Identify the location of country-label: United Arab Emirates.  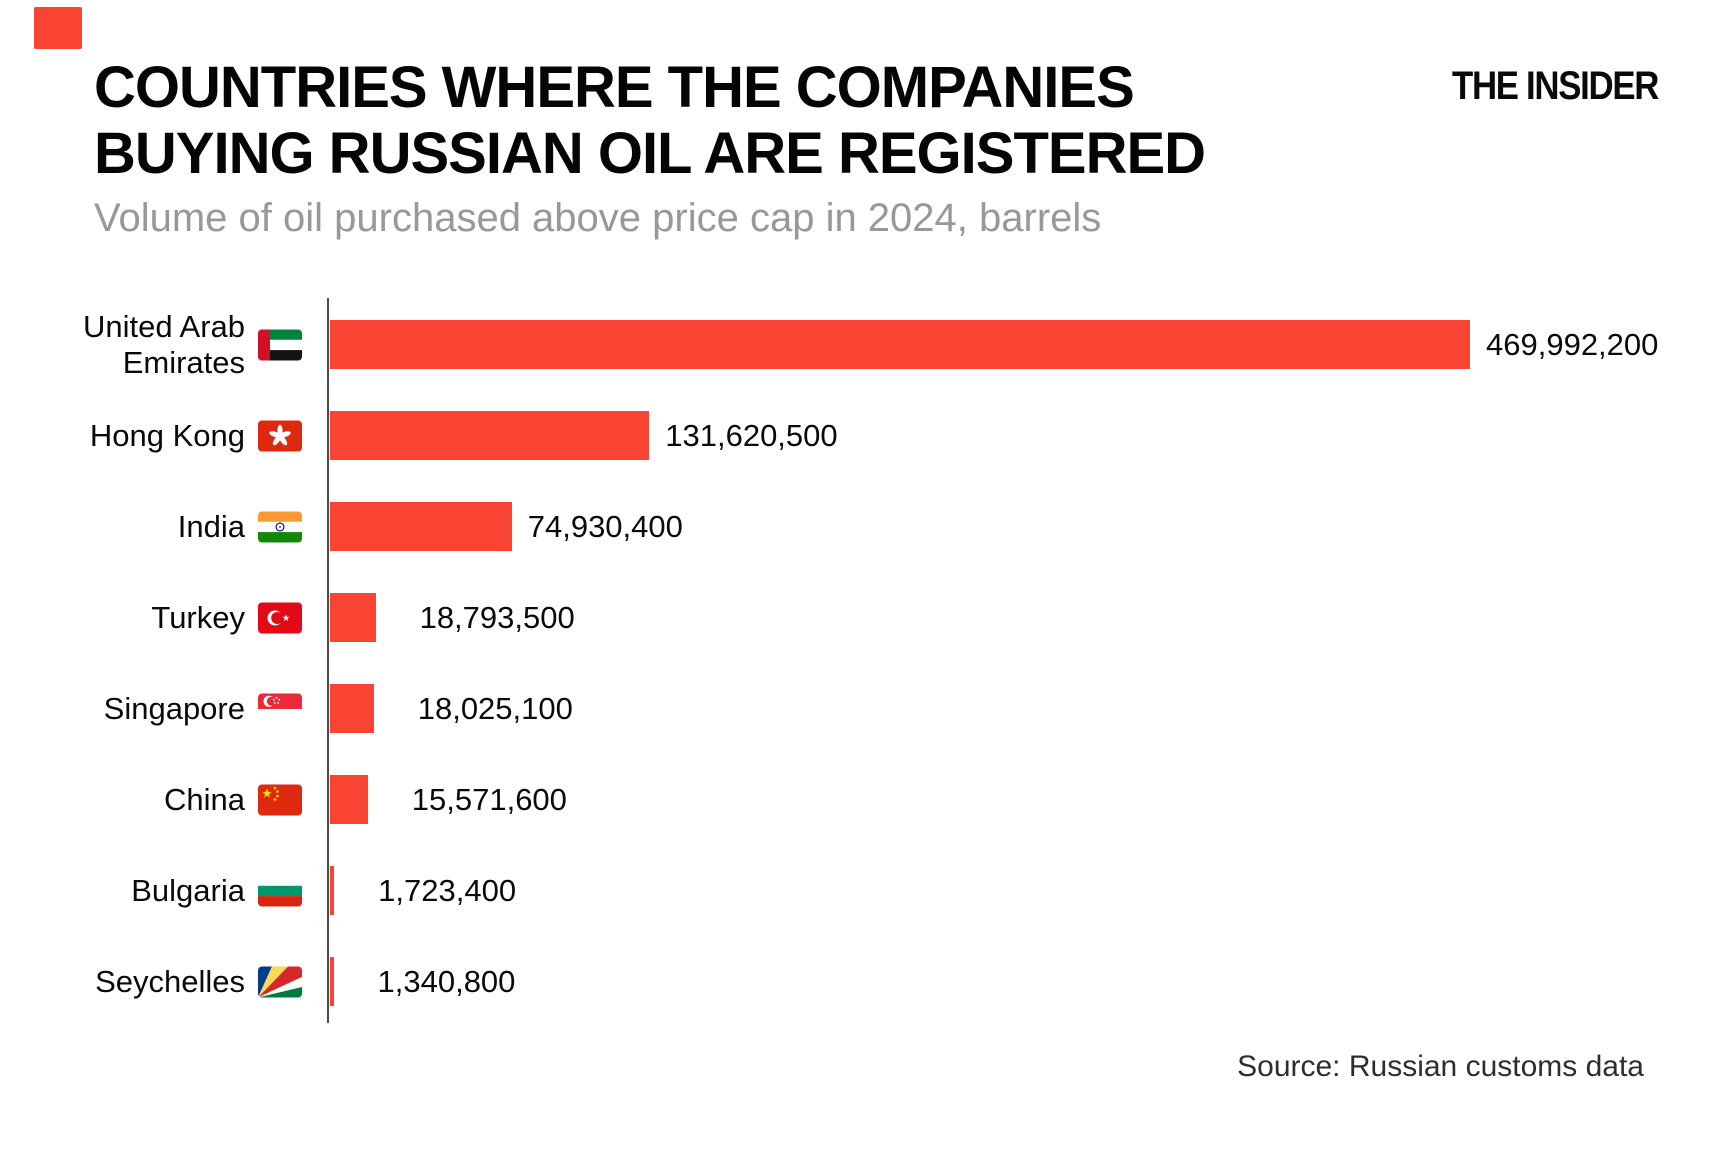
(164, 344).